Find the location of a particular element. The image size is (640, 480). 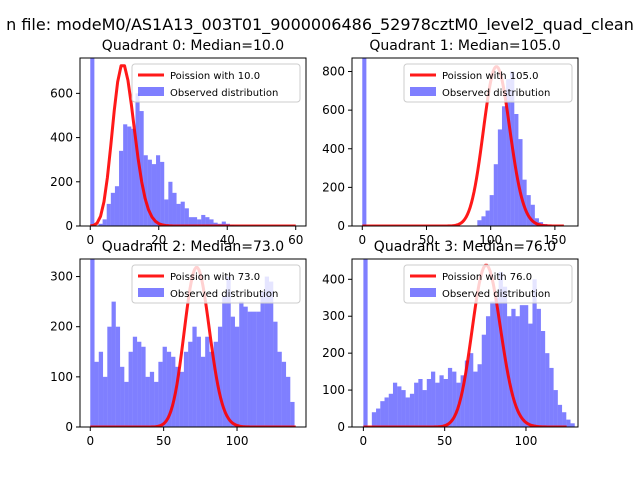

x-tick-label: 100 is located at coordinates (237, 441).